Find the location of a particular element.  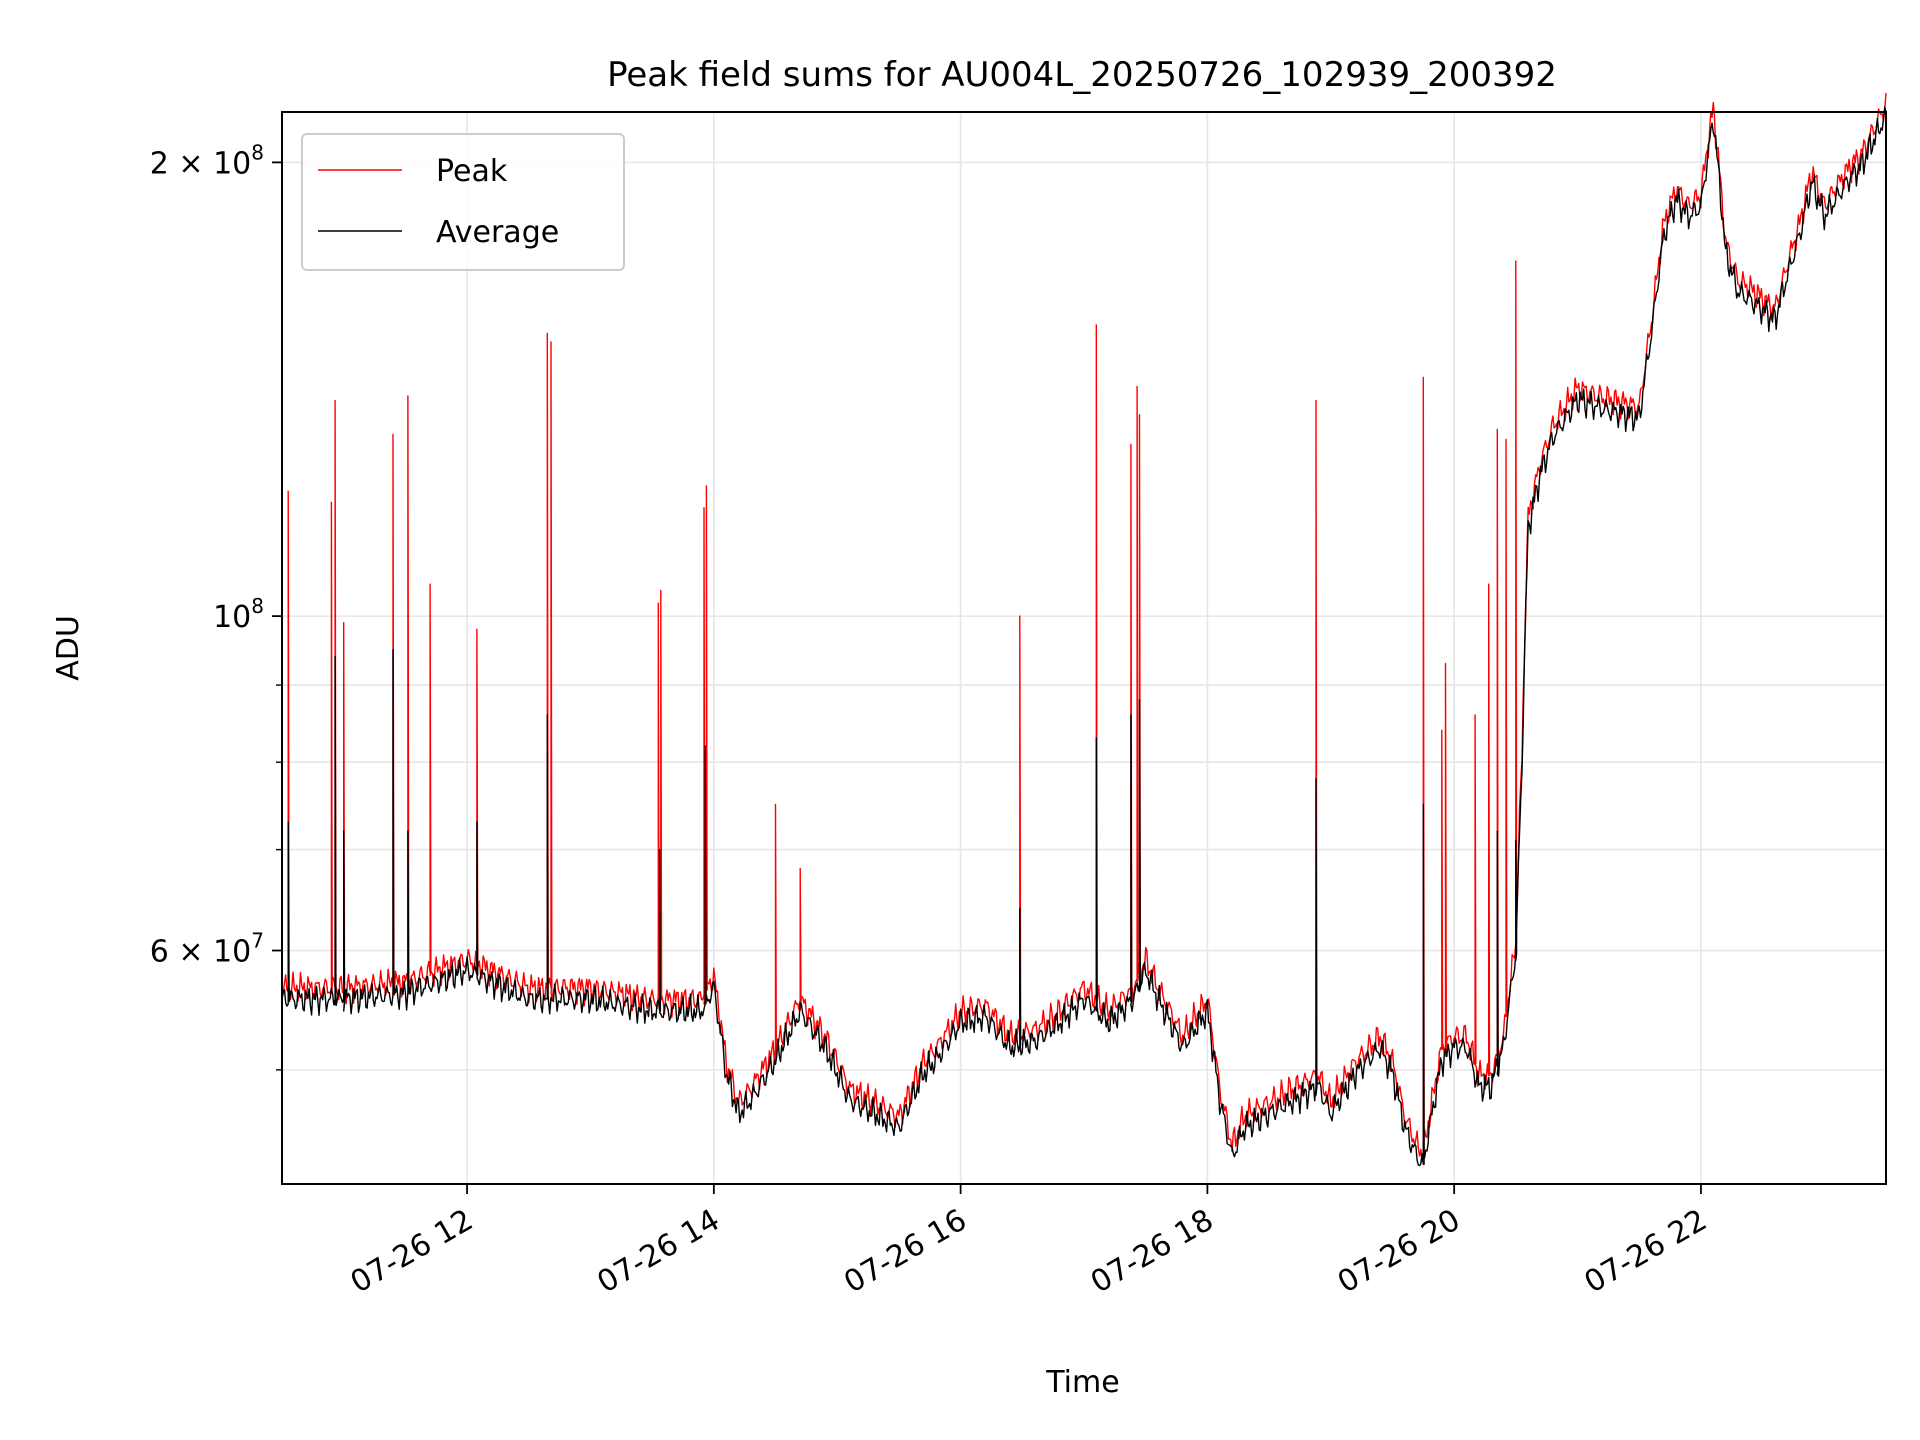

x-axis-label: Time is located at coordinates (1082, 1382).